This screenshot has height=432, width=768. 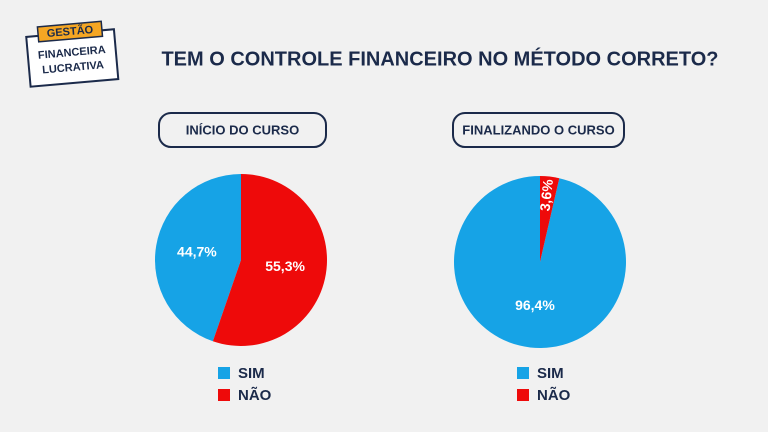 I want to click on chart-title: FINALIZANDO O CURSO, so click(x=538, y=129).